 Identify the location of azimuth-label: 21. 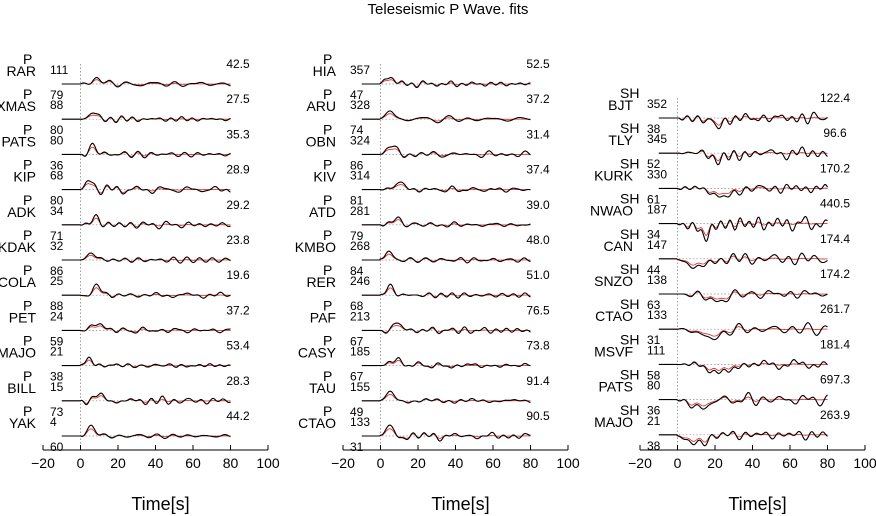
(654, 421).